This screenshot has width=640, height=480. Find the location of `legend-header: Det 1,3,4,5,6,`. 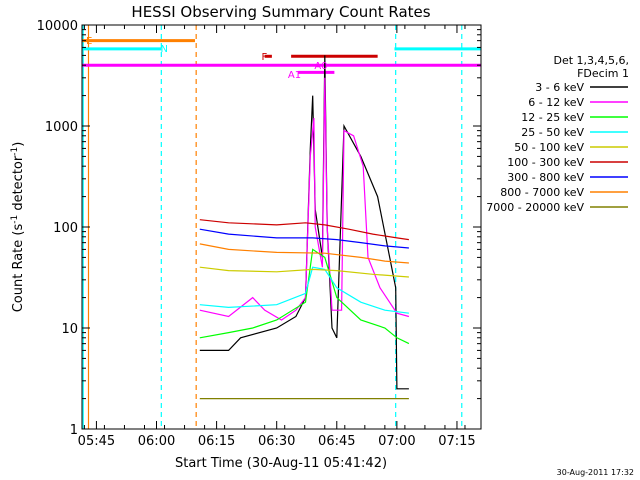

legend-header: Det 1,3,4,5,6, is located at coordinates (591, 60).